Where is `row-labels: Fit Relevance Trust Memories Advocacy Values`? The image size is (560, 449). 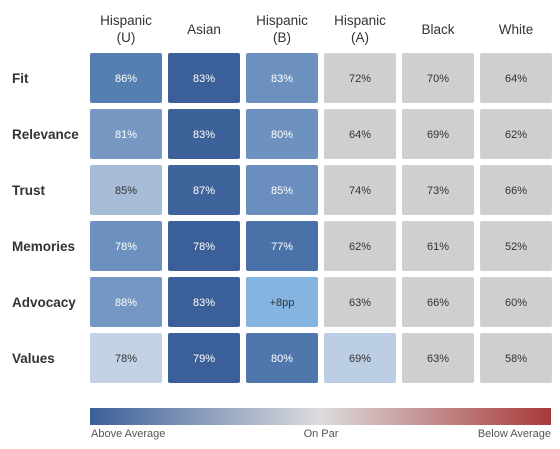 row-labels: Fit Relevance Trust Memories Advocacy Values is located at coordinates (45, 218).